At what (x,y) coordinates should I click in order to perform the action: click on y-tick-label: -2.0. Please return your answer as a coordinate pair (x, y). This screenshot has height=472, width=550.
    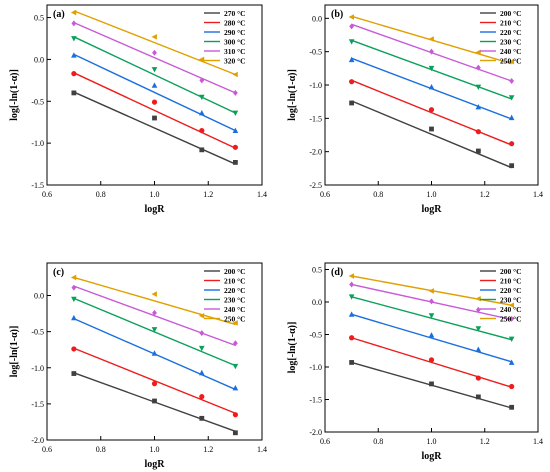
    Looking at the image, I should click on (315, 432).